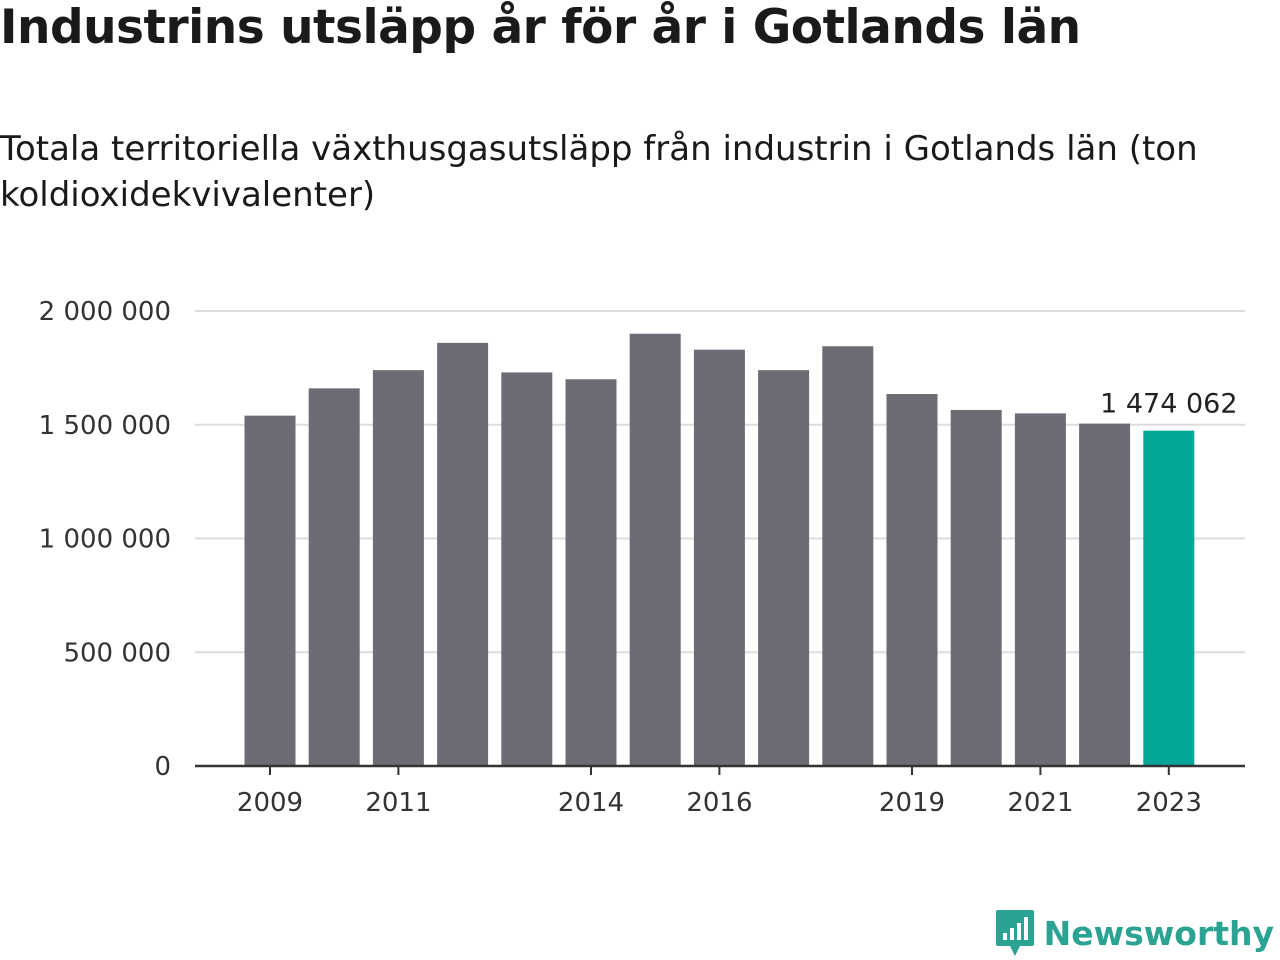 This screenshot has height=960, width=1280. I want to click on newsworthy-logo-icon, so click(1014, 933).